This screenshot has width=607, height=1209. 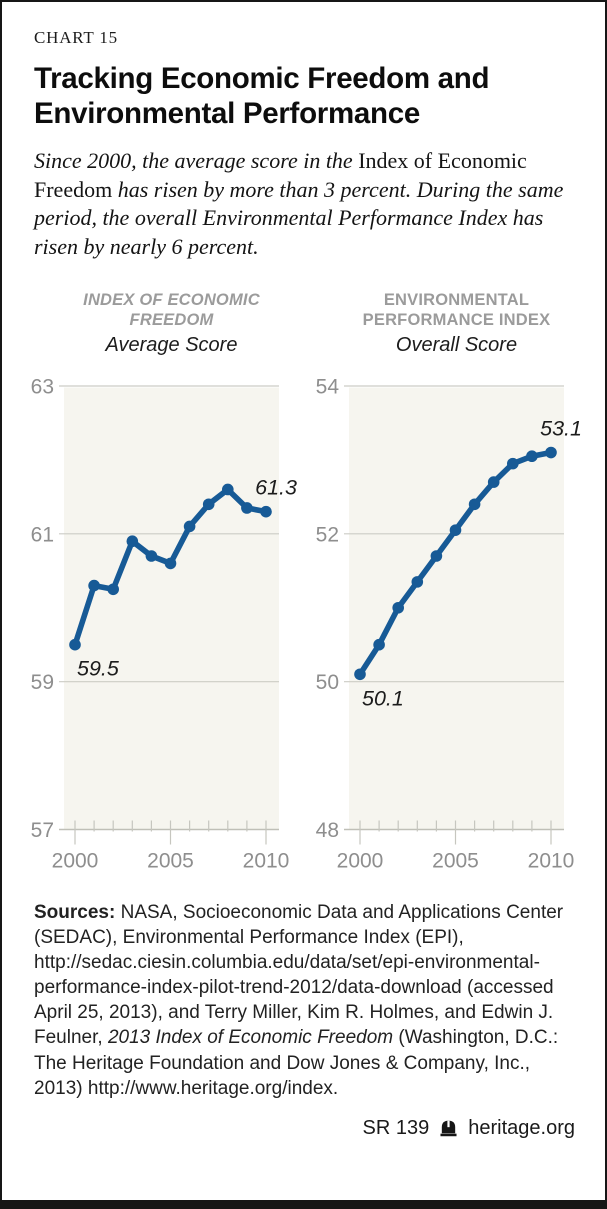 What do you see at coordinates (306, 1128) in the screenshot?
I see `footer: SR 139 heritage.org` at bounding box center [306, 1128].